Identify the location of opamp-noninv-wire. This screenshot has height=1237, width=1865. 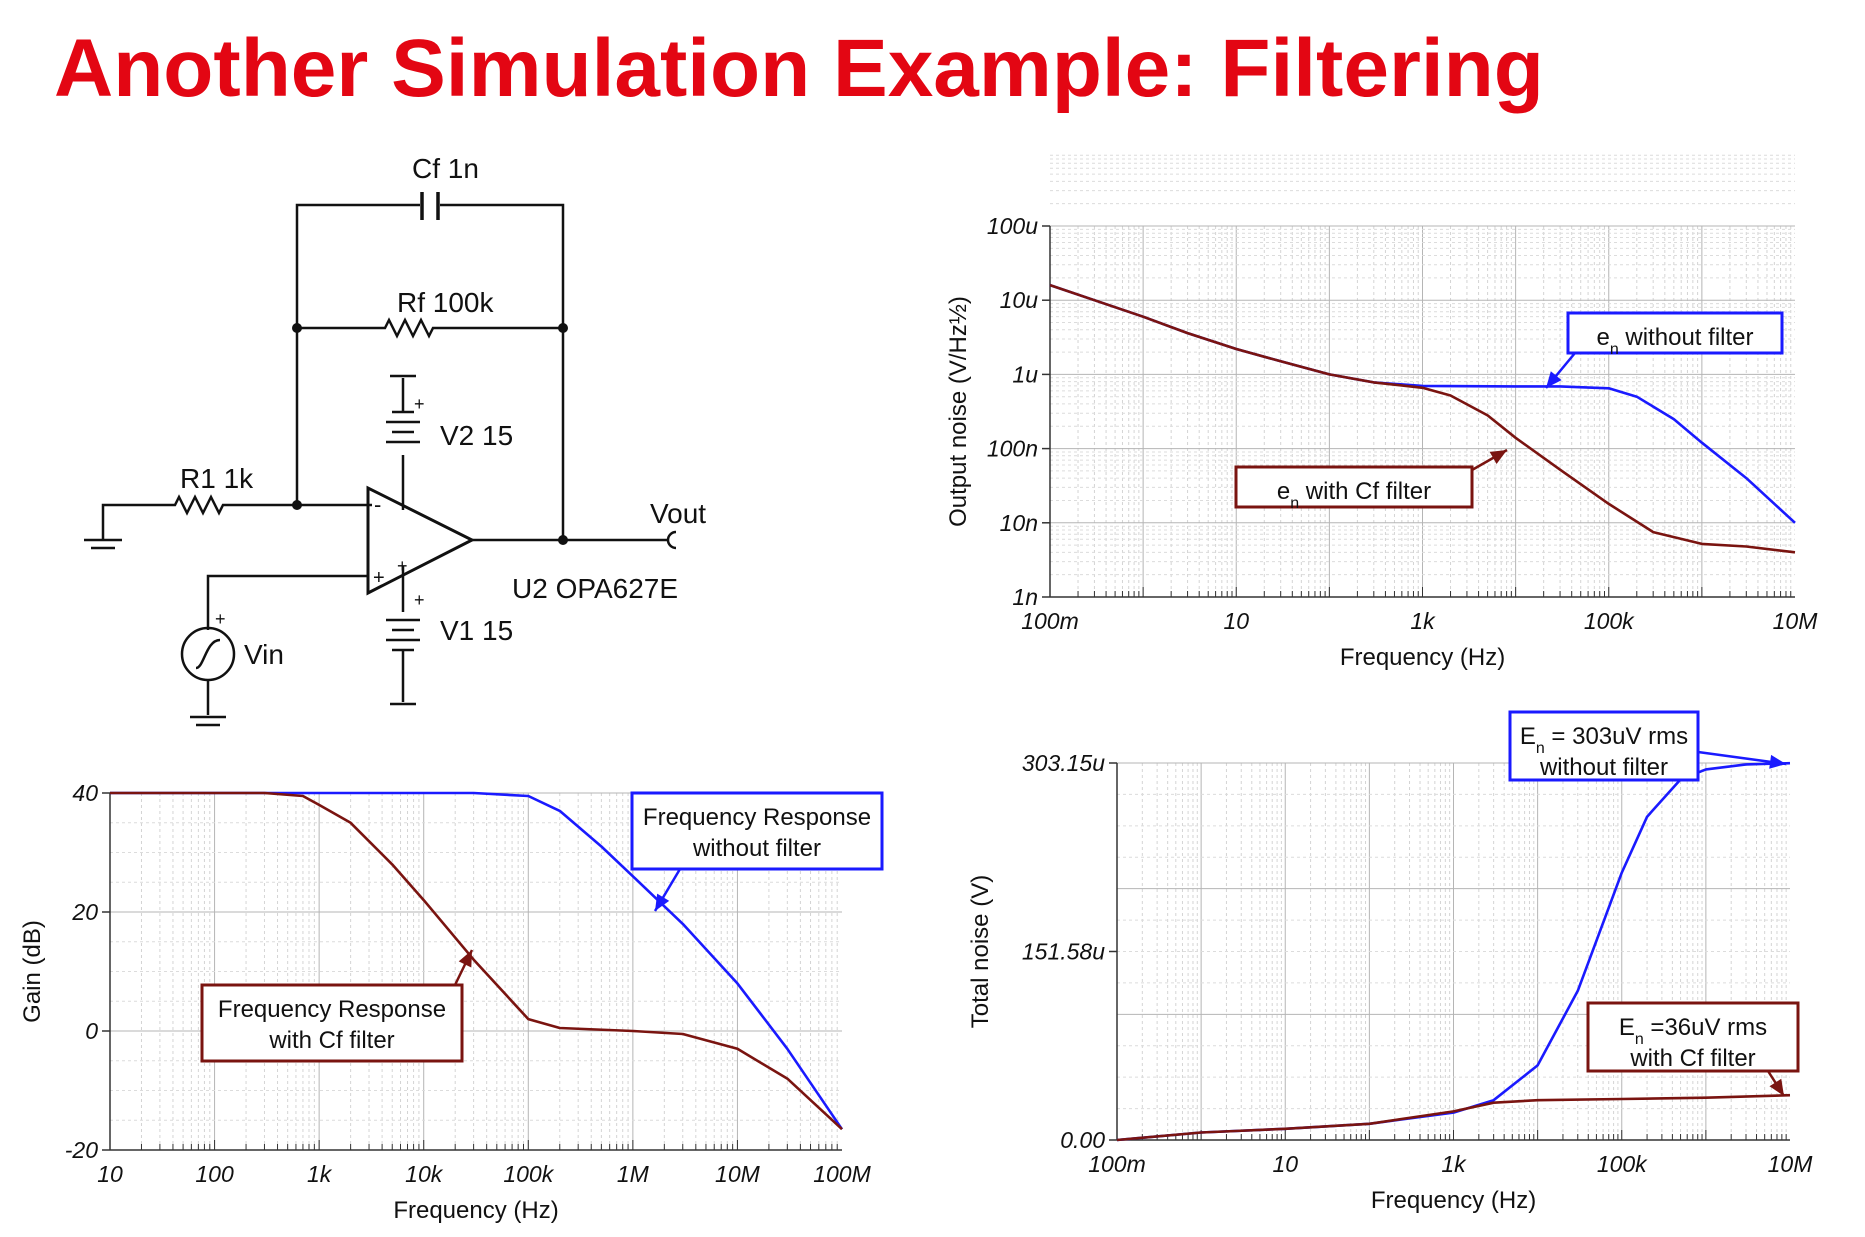
(287, 602).